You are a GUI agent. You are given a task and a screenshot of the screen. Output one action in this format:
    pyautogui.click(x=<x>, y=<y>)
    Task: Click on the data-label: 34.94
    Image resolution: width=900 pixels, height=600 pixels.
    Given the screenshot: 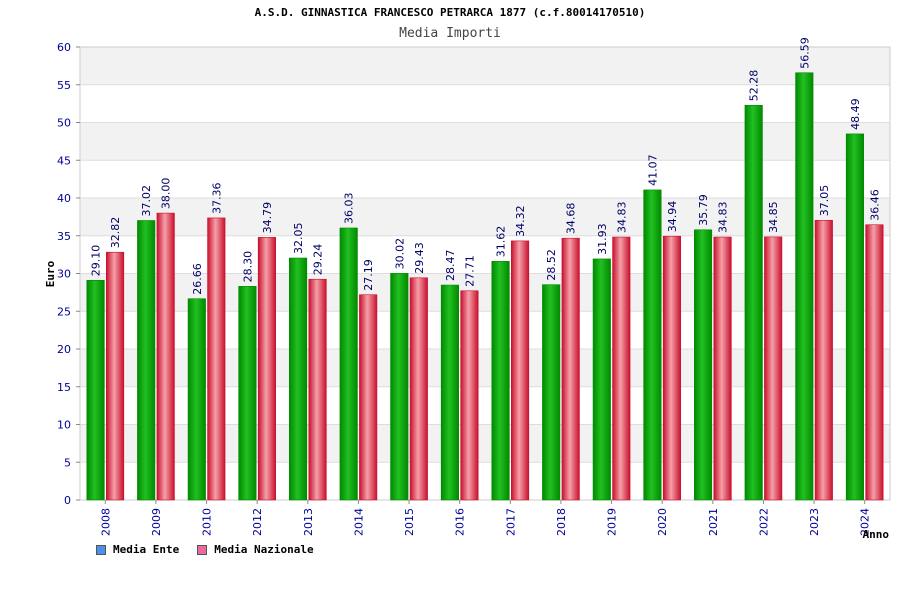 What is the action you would take?
    pyautogui.click(x=672, y=217)
    